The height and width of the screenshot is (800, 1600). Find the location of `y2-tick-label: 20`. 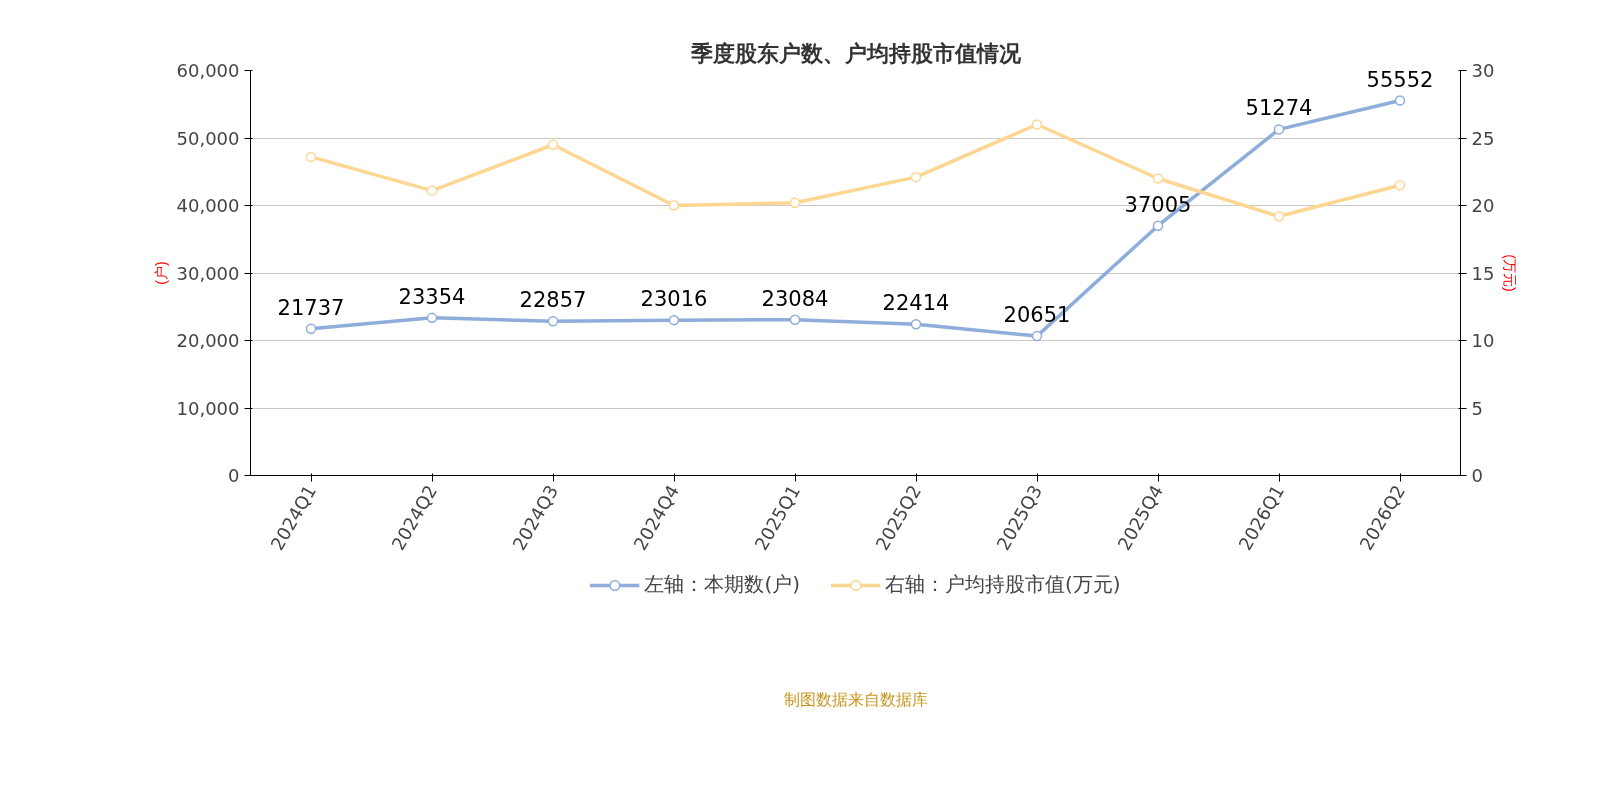

y2-tick-label: 20 is located at coordinates (1483, 205).